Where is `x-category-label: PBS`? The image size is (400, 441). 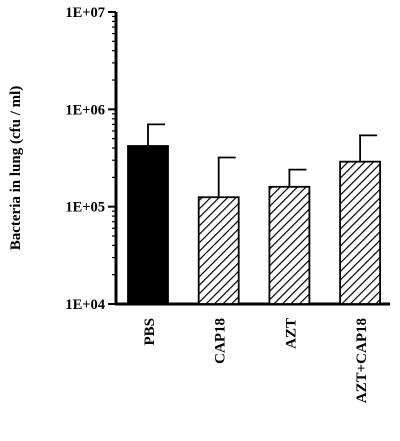 x-category-label: PBS is located at coordinates (150, 332).